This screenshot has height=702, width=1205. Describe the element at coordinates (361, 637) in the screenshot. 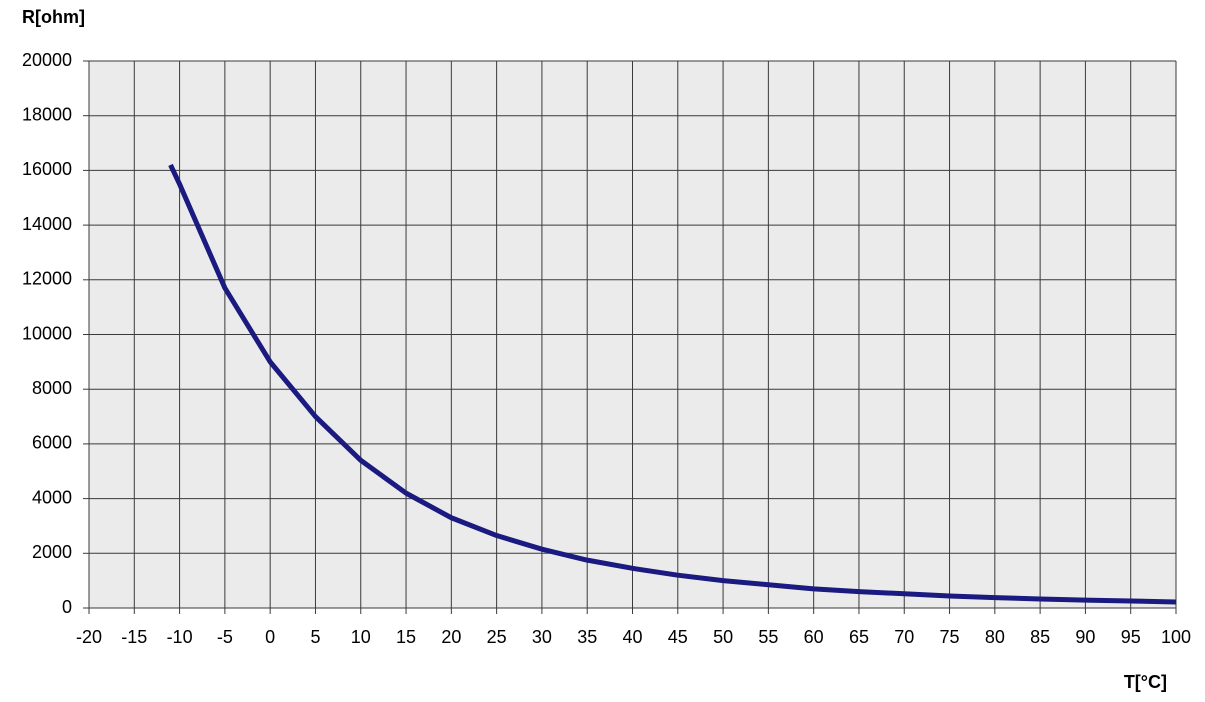

I see `x-tick-label: 10` at that location.